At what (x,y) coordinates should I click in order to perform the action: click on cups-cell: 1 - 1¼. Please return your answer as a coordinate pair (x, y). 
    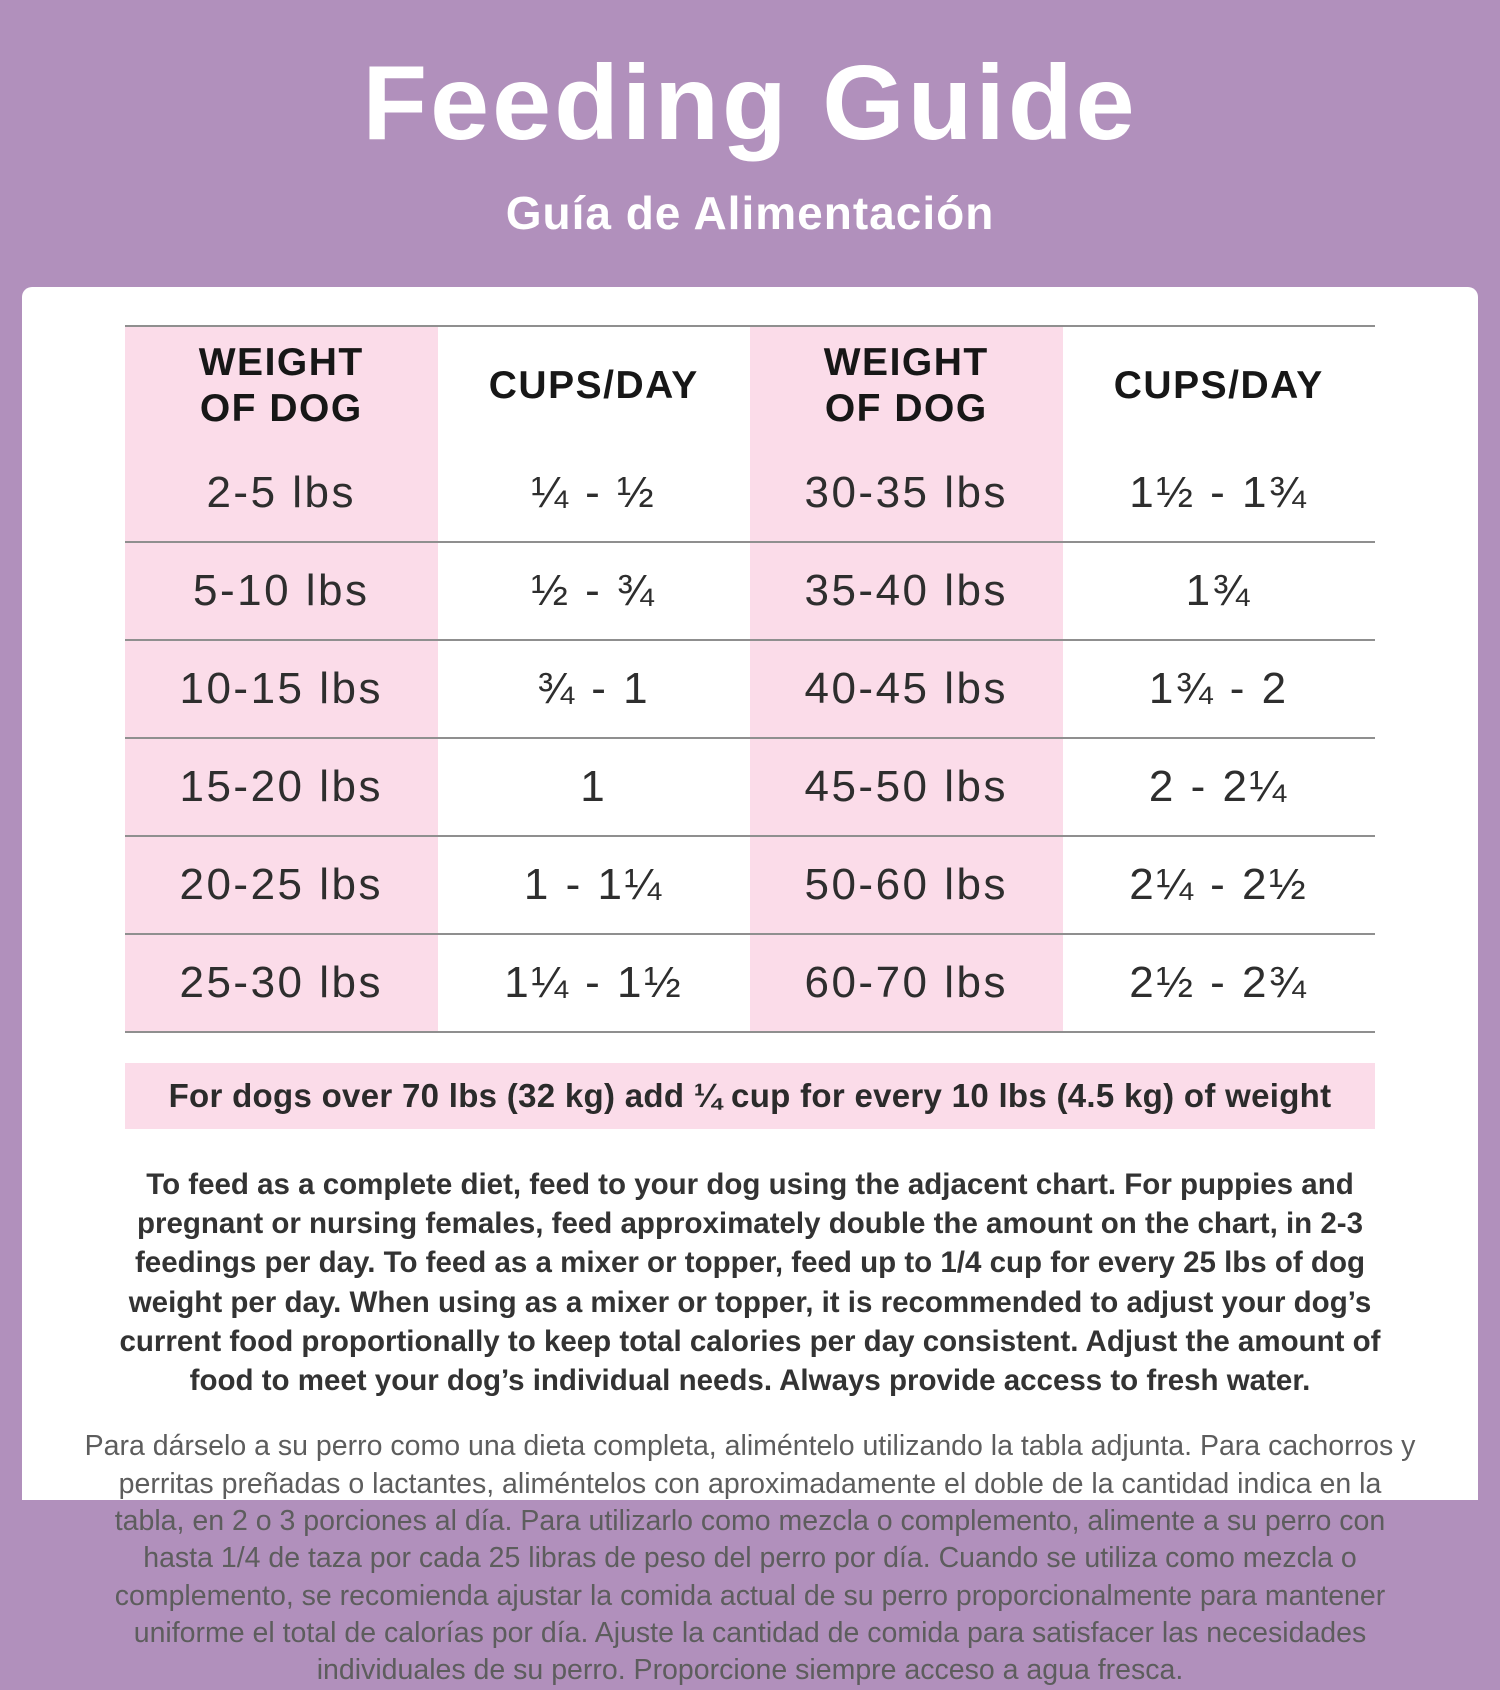
    Looking at the image, I should click on (593, 884).